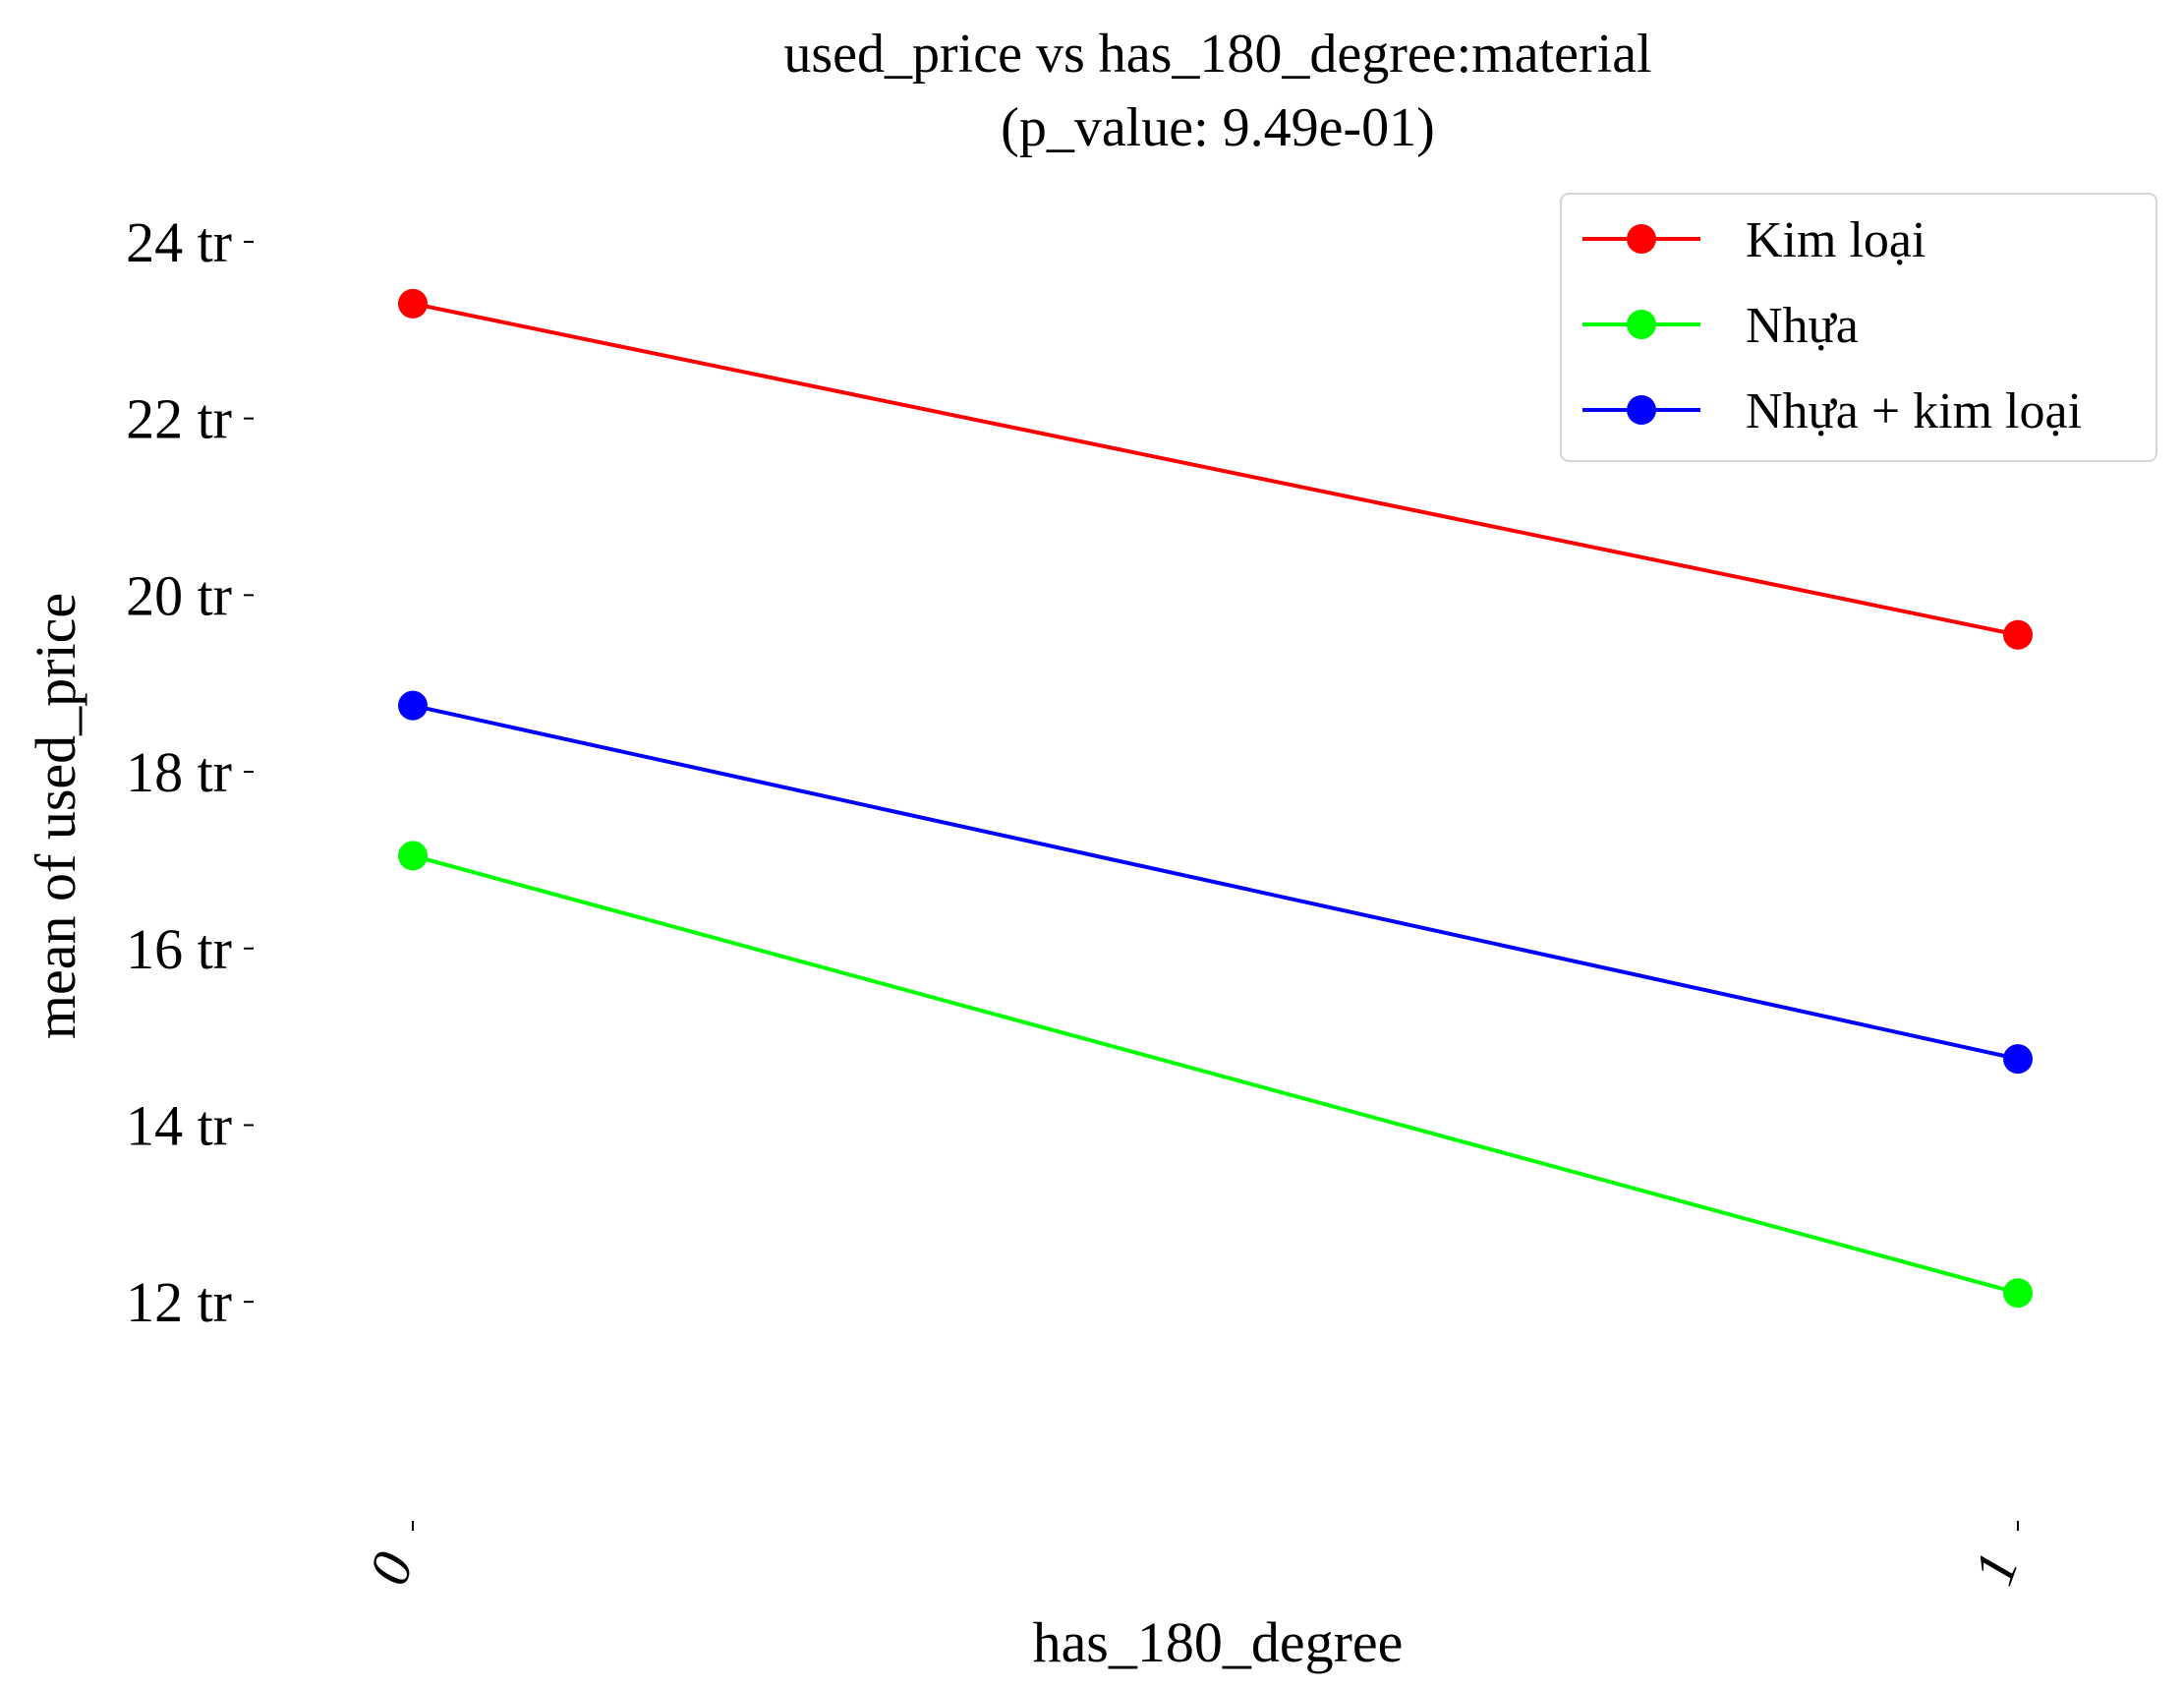 The width and height of the screenshot is (2184, 1688). What do you see at coordinates (1914, 411) in the screenshot?
I see `legend-label: Nhựa + kim loại` at bounding box center [1914, 411].